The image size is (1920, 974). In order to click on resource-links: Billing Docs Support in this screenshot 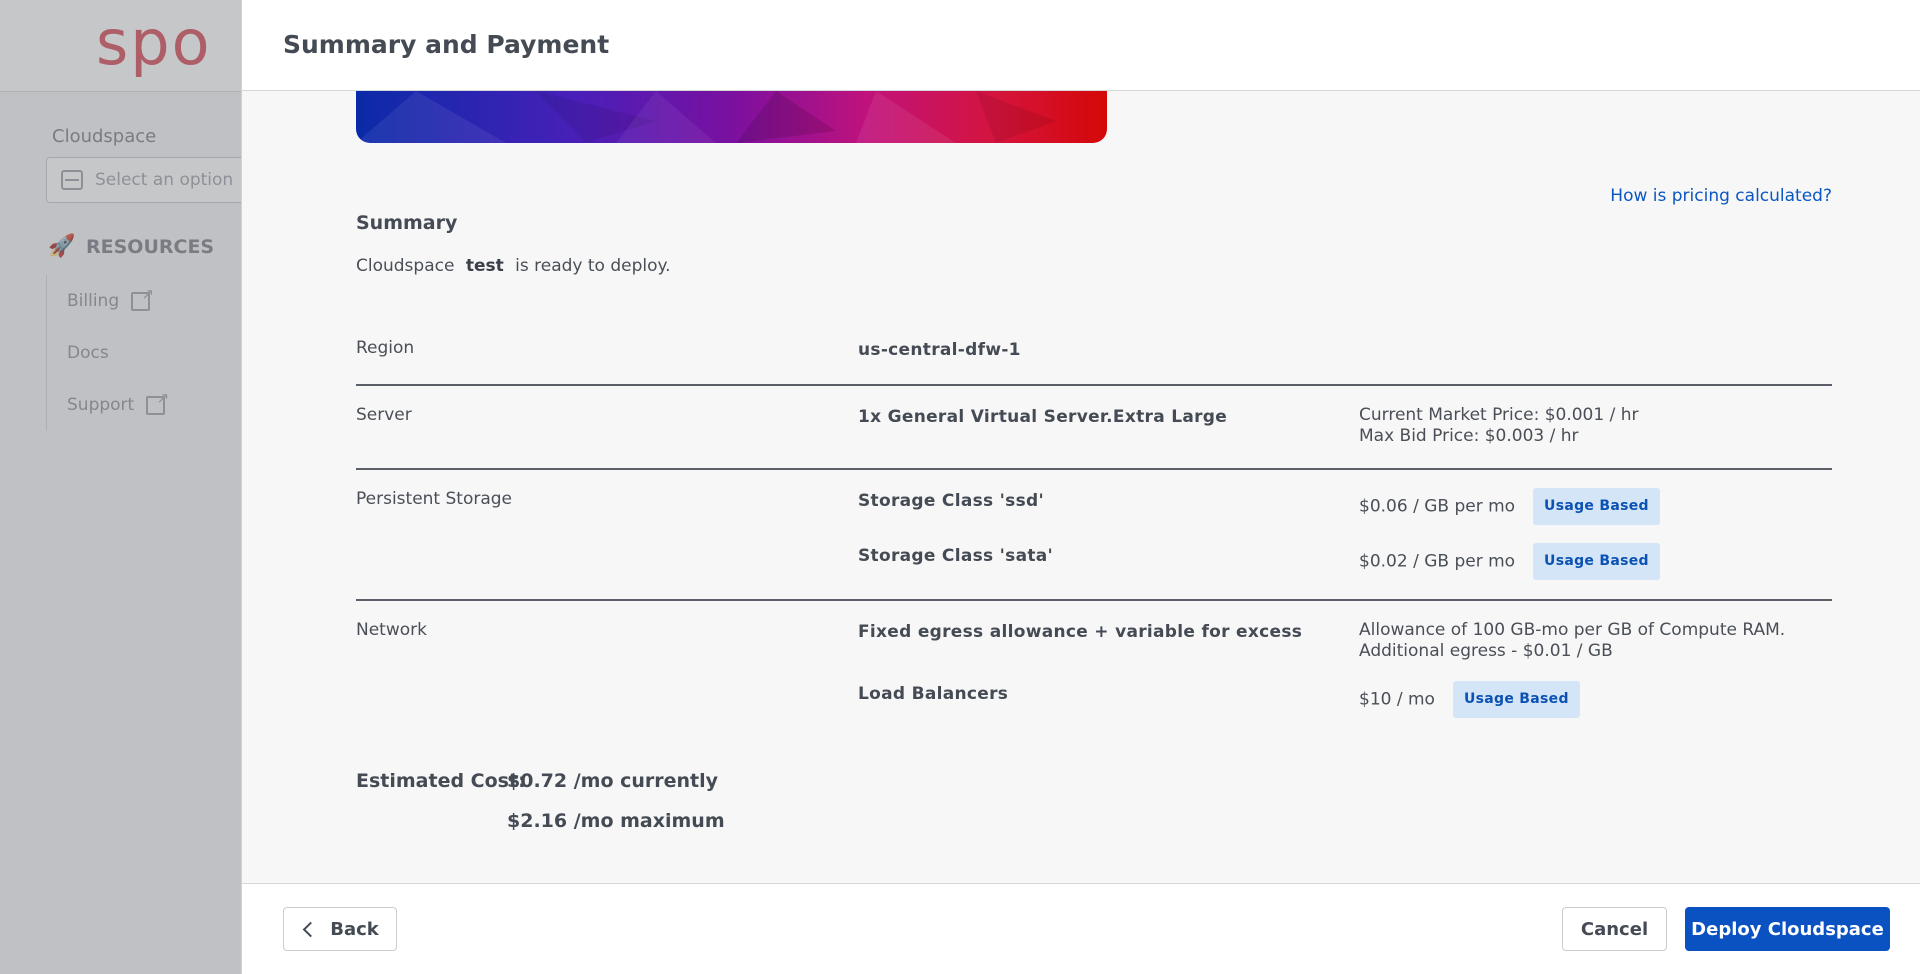, I will do `click(146, 353)`.